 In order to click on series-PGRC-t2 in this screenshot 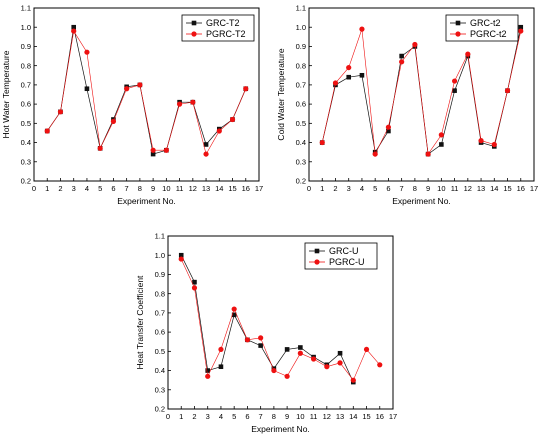, I will do `click(421, 91)`.